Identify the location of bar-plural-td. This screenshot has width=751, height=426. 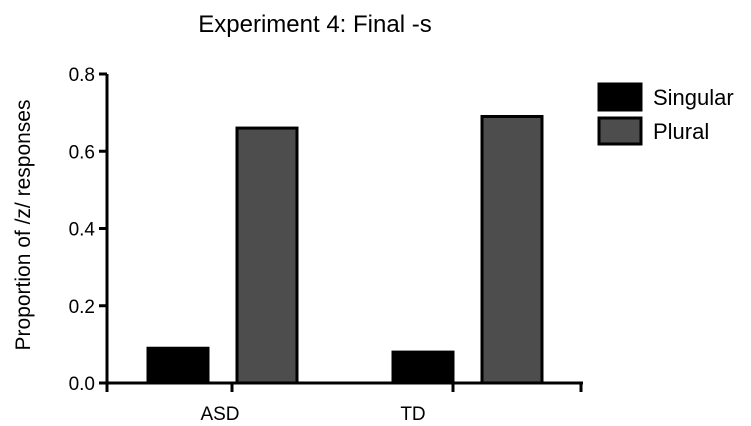
(512, 249).